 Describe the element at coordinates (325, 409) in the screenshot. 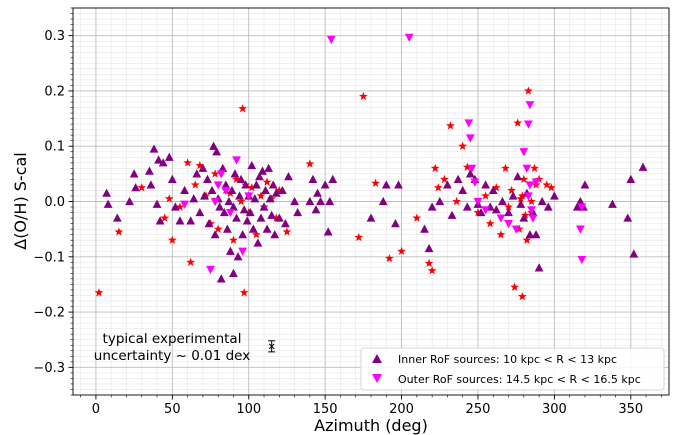

I see `x-tick-label: 150` at that location.